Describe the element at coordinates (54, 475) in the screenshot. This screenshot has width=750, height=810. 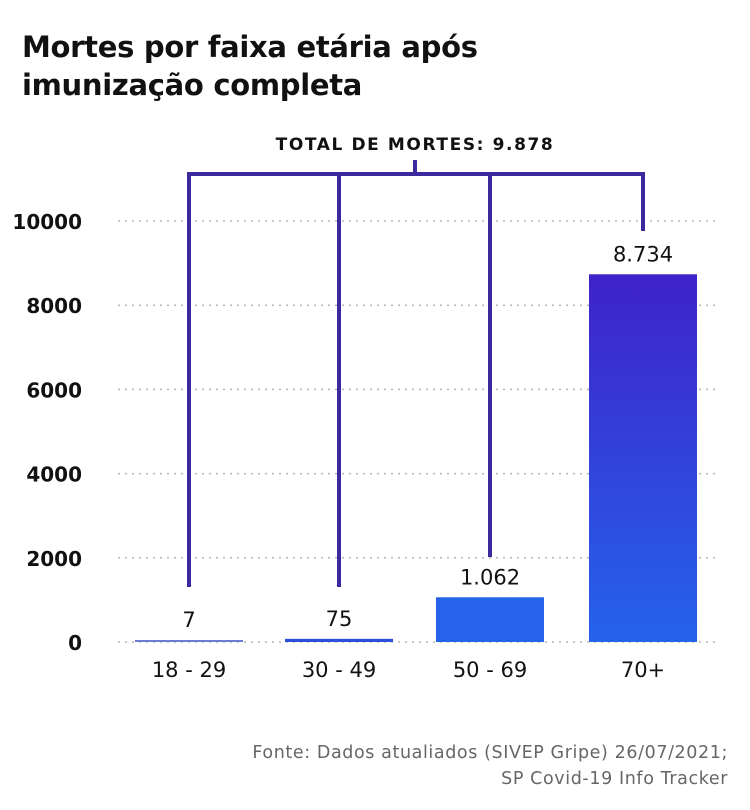
I see `y-tick-label: 4000` at that location.